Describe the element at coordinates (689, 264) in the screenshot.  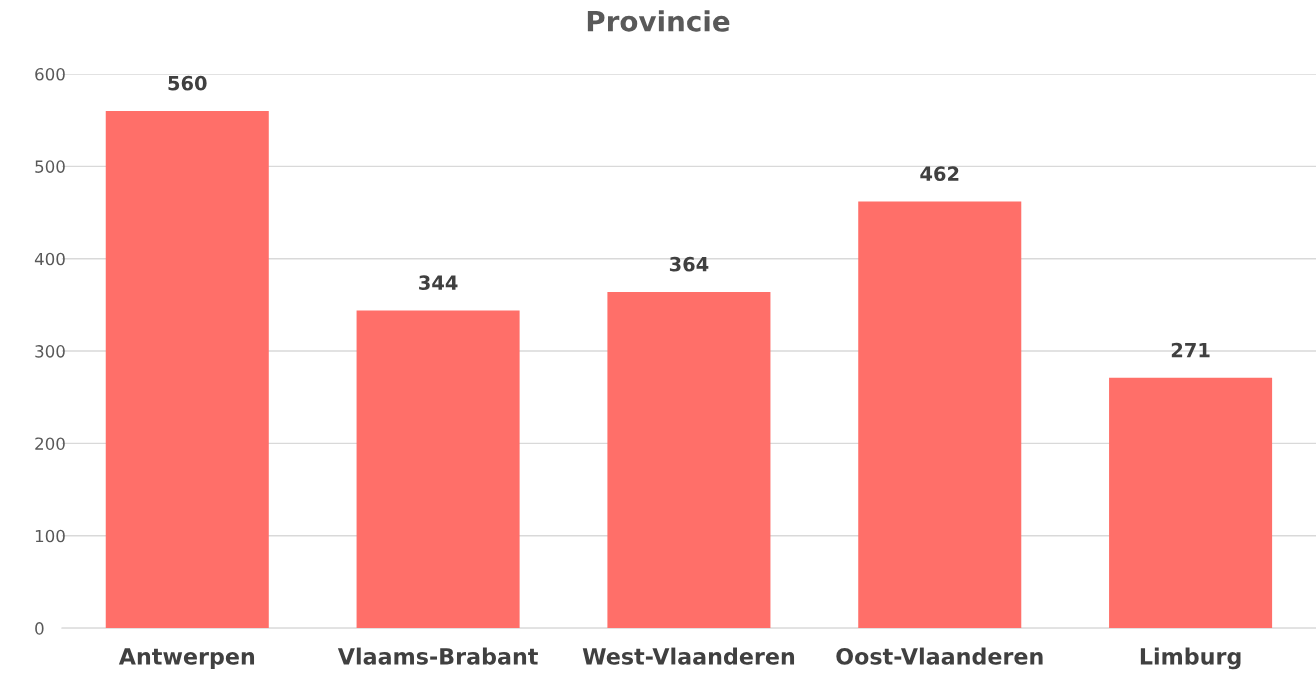
I see `data-label: 364` at that location.